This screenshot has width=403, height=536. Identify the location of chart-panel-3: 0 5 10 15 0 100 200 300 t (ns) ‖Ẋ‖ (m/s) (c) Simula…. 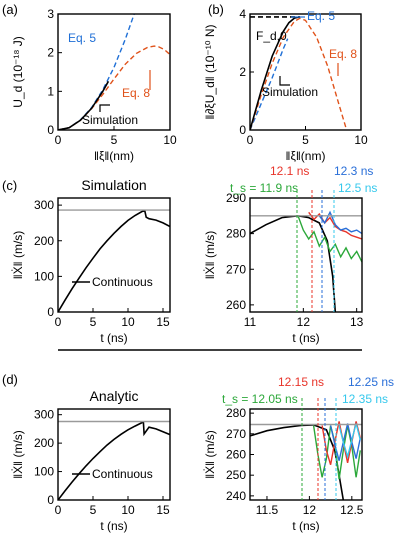
(86, 261).